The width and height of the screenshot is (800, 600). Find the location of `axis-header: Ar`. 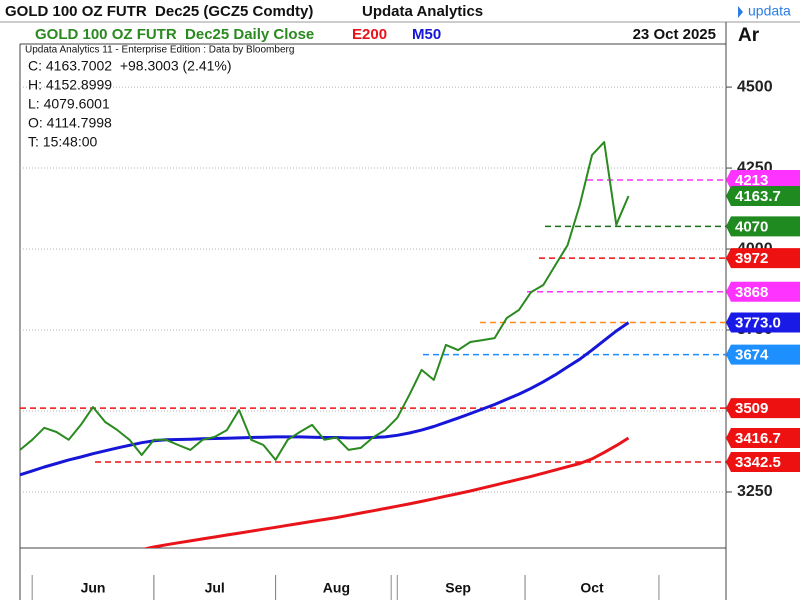

axis-header: Ar is located at coordinates (749, 35).